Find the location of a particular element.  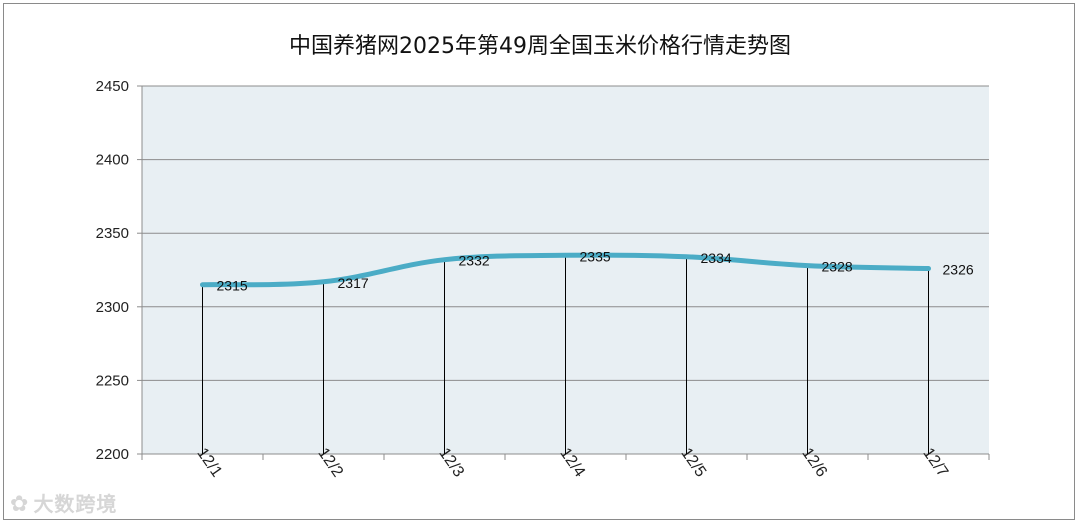

watermark: ✿ 大数跨境 is located at coordinates (63, 502).